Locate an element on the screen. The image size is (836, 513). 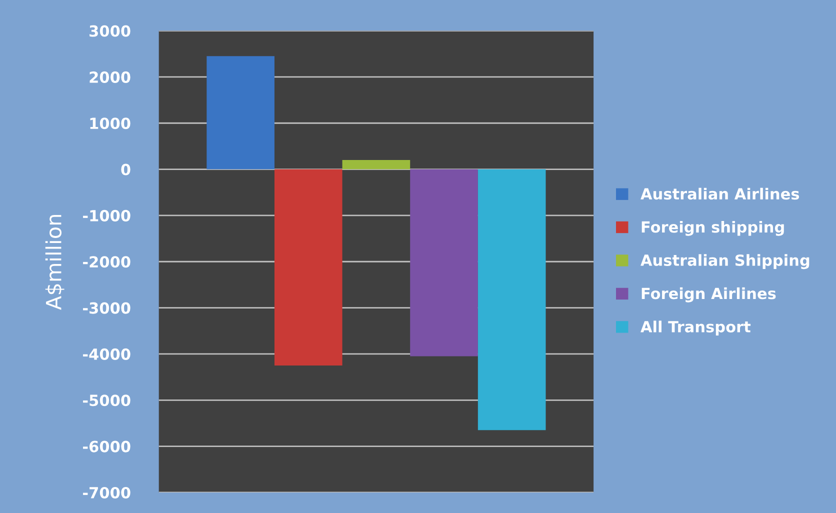
y-tick-label: 0 is located at coordinates (125, 170).